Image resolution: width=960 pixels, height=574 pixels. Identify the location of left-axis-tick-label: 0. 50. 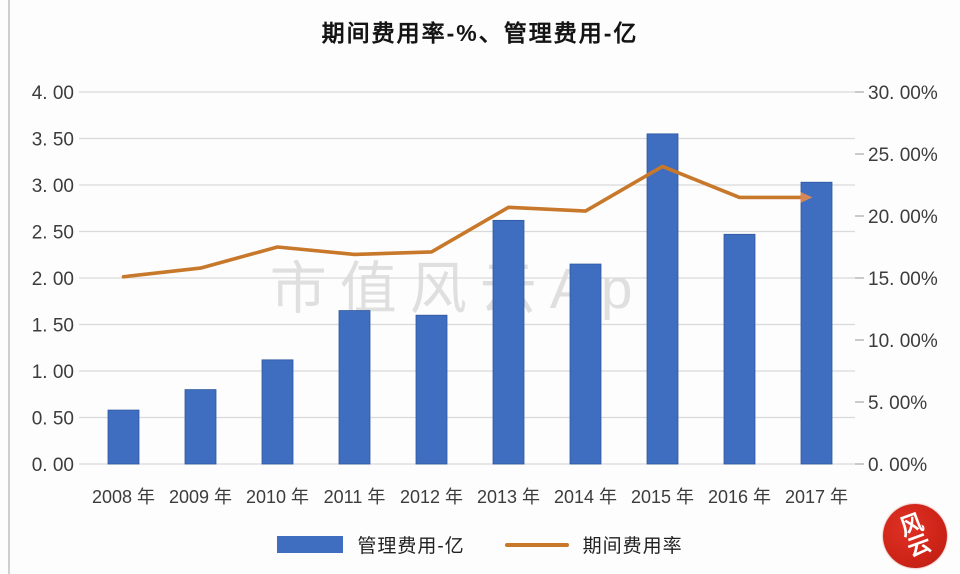
(53, 419).